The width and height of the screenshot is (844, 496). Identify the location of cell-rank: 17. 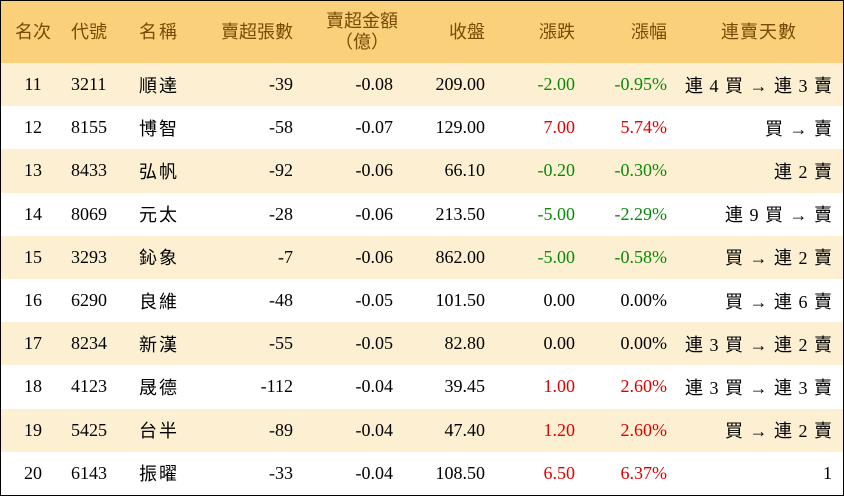
(33, 343).